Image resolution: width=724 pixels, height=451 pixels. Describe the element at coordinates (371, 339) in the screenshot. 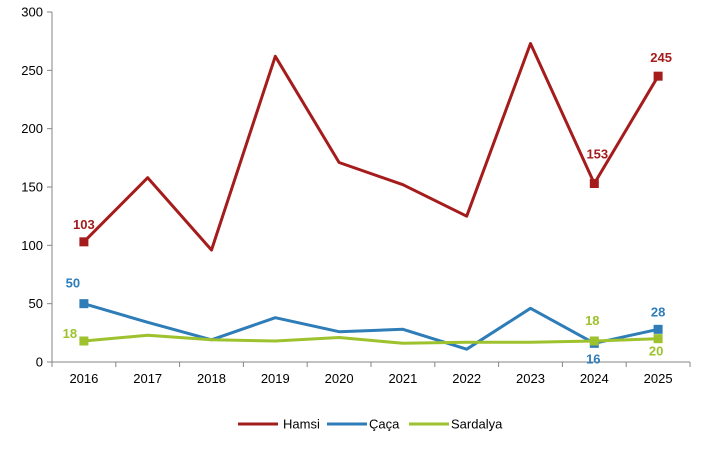

I see `series-line-sardalya` at that location.